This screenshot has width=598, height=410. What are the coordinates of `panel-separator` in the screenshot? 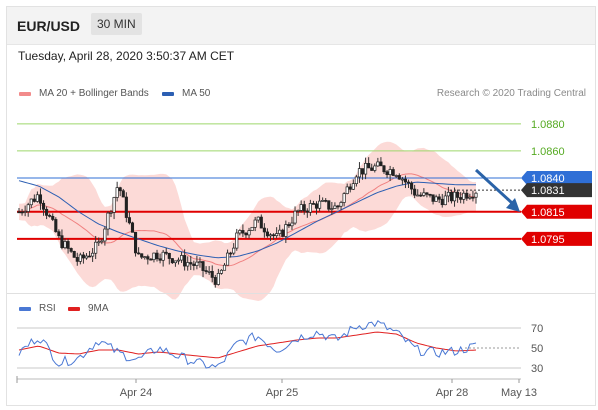 It's located at (301, 293).